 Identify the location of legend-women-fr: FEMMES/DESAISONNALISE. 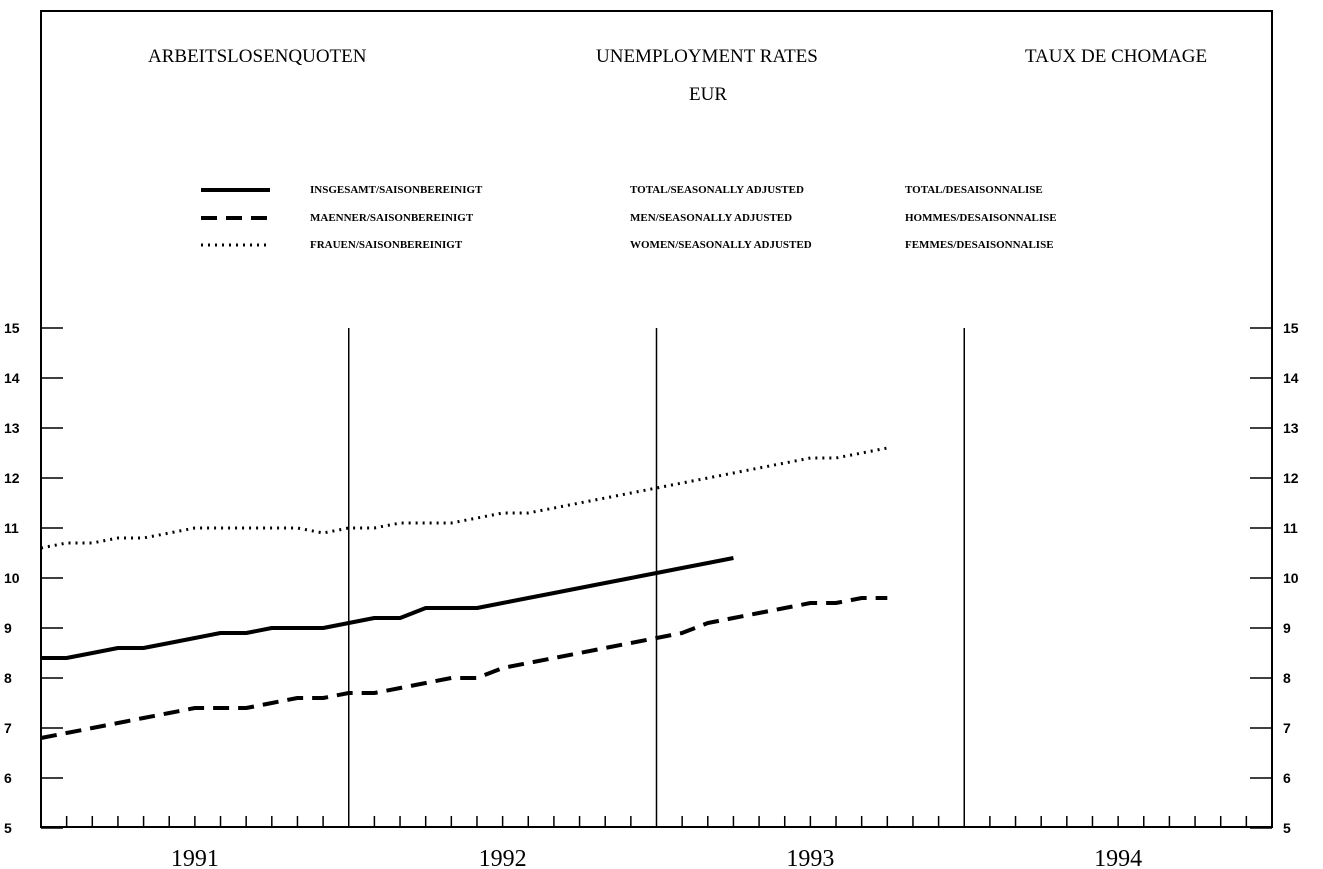
(979, 245).